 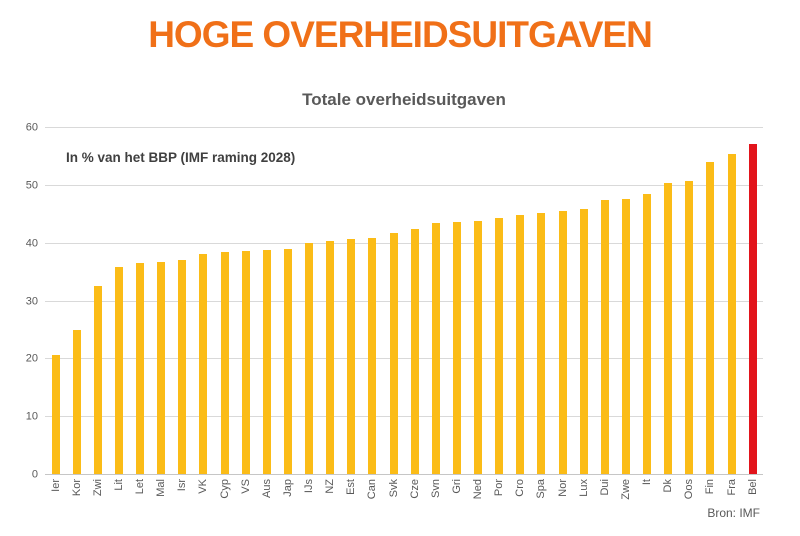 I want to click on x-label-Let: Let, so click(x=140, y=487).